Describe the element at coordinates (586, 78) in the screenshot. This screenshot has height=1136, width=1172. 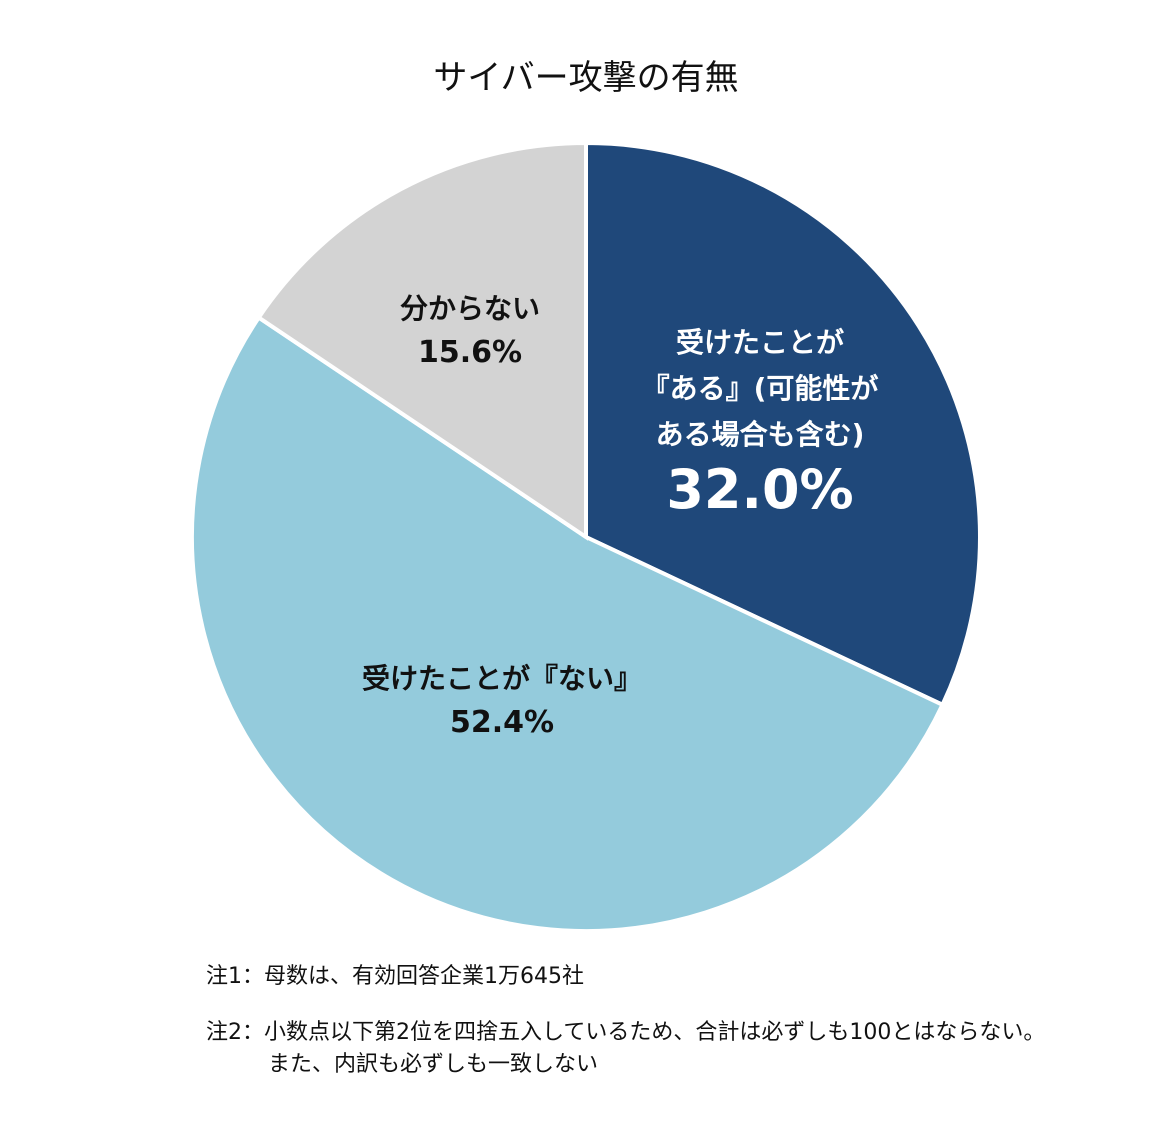
I see `chart-title: サイバー攻撃の有無` at that location.